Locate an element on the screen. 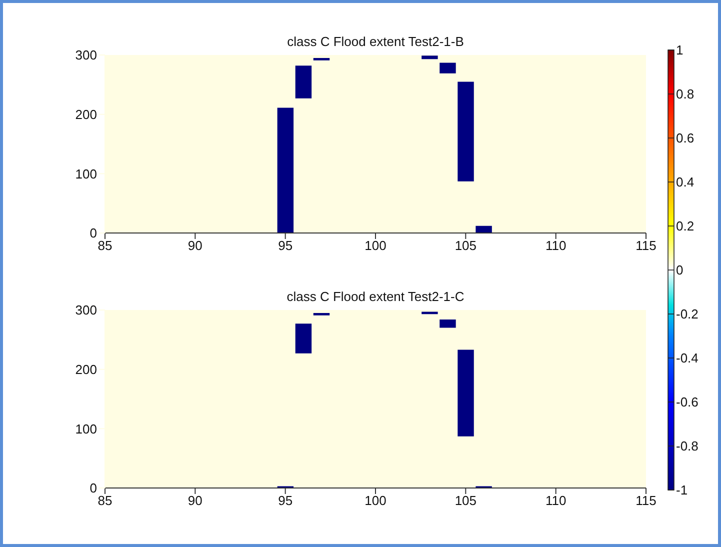 This screenshot has width=721, height=547. color-bar-label: -0.4 is located at coordinates (687, 358).